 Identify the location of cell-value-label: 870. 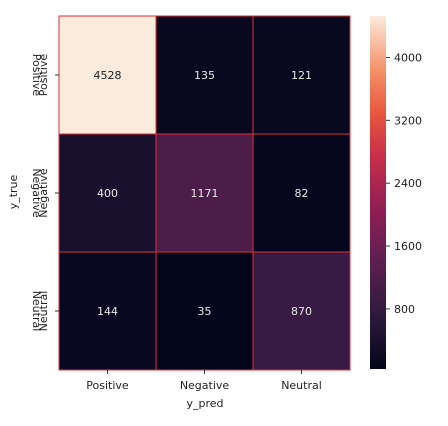
(301, 311).